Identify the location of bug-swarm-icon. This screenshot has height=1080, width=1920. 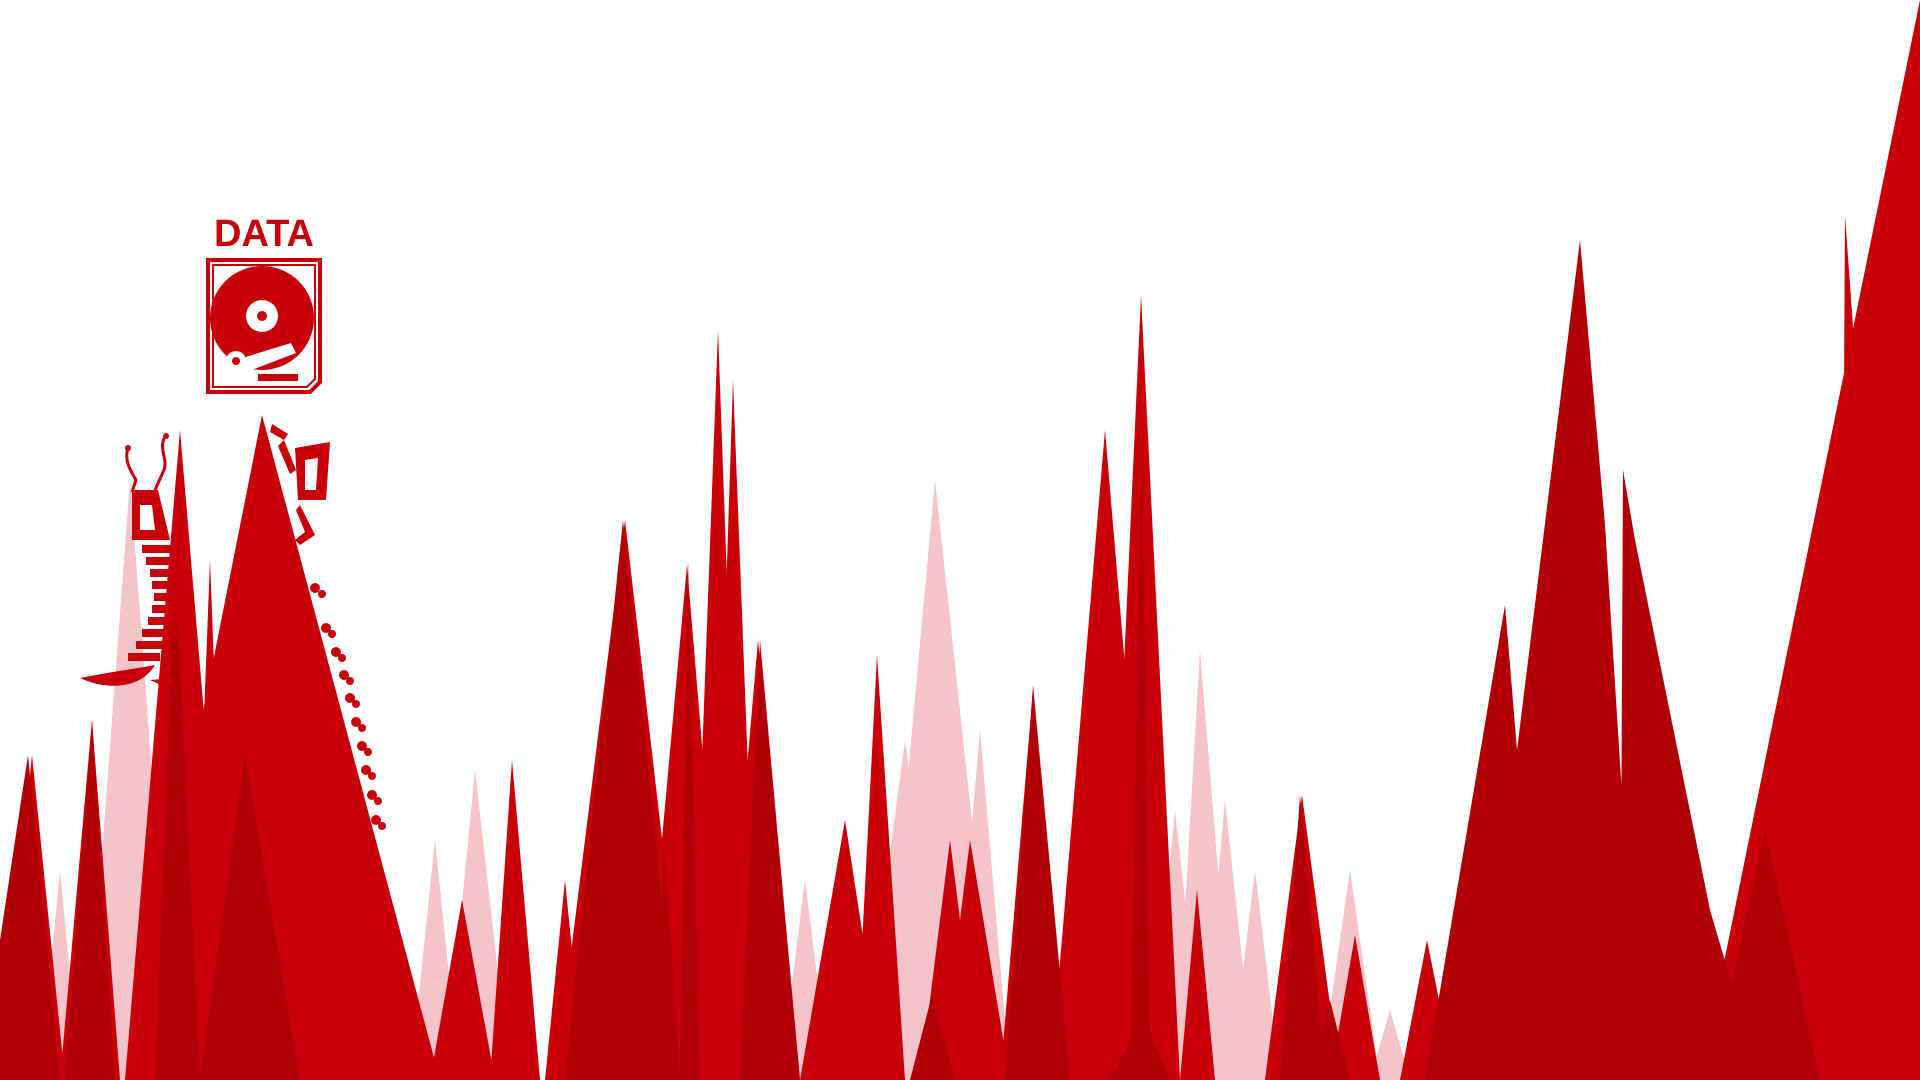
(348, 706).